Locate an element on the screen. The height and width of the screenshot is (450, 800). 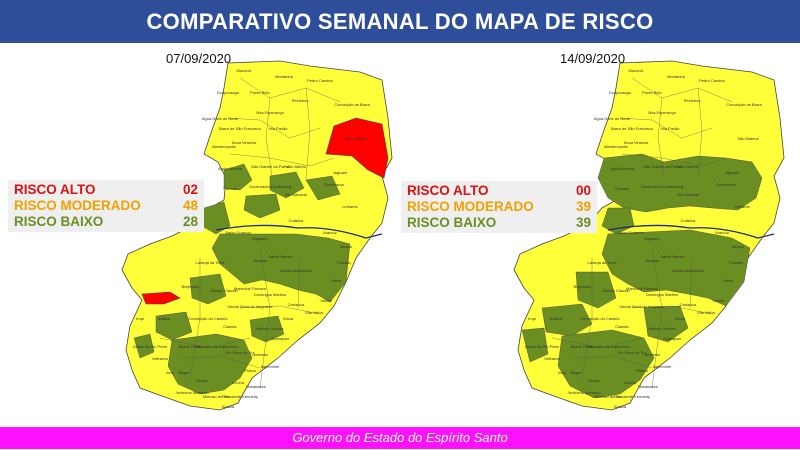
legend-label-high: RISCO ALTO is located at coordinates (448, 190).